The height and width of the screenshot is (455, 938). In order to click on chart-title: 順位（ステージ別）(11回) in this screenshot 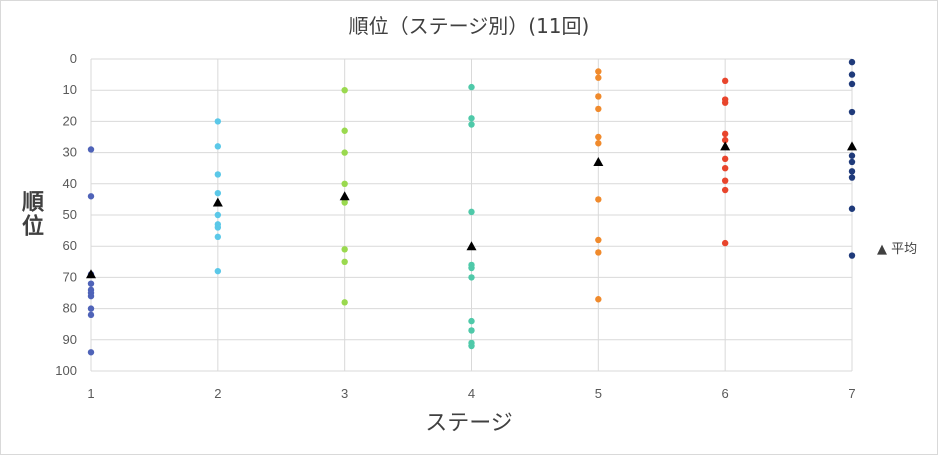, I will do `click(469, 26)`.